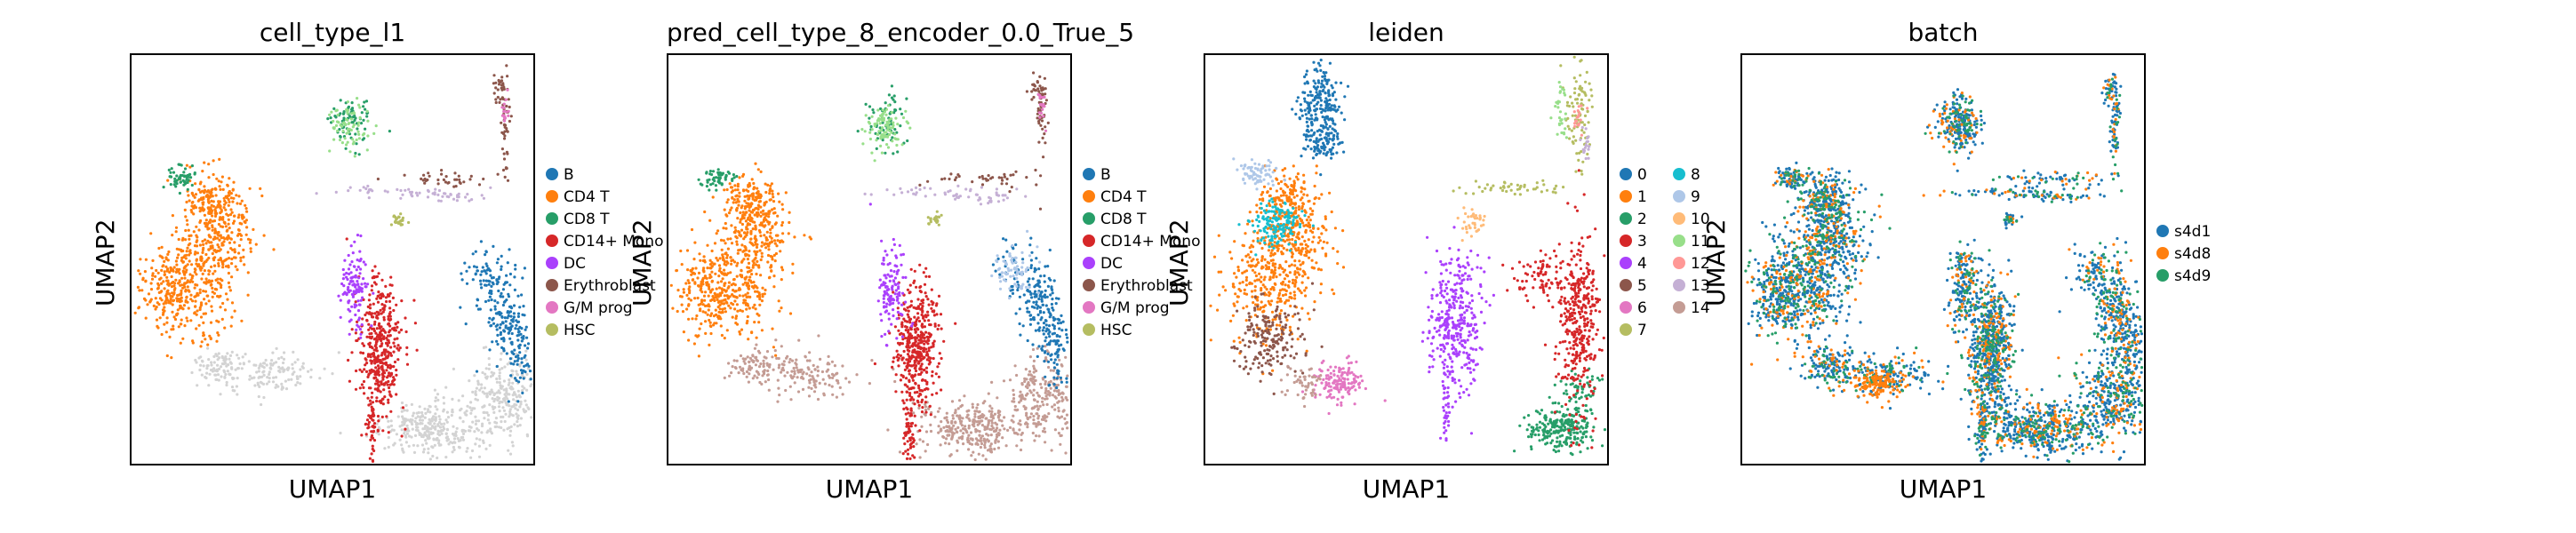 The height and width of the screenshot is (533, 2576). What do you see at coordinates (332, 32) in the screenshot?
I see `panel-title: cell_type_l1` at bounding box center [332, 32].